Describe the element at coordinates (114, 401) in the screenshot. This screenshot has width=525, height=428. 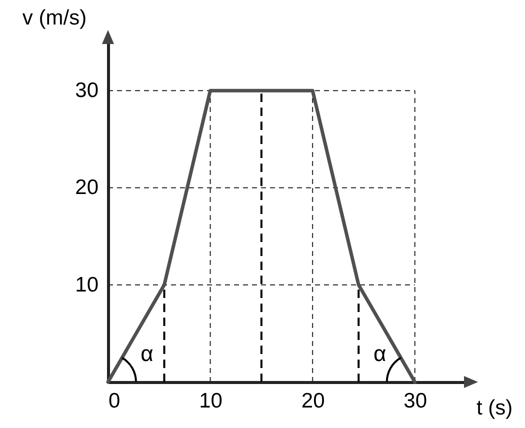
I see `x-tick-label: 0` at that location.